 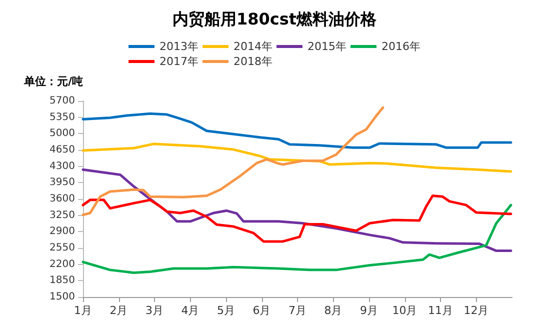 What do you see at coordinates (253, 61) in the screenshot?
I see `legend-label: 2018年` at bounding box center [253, 61].